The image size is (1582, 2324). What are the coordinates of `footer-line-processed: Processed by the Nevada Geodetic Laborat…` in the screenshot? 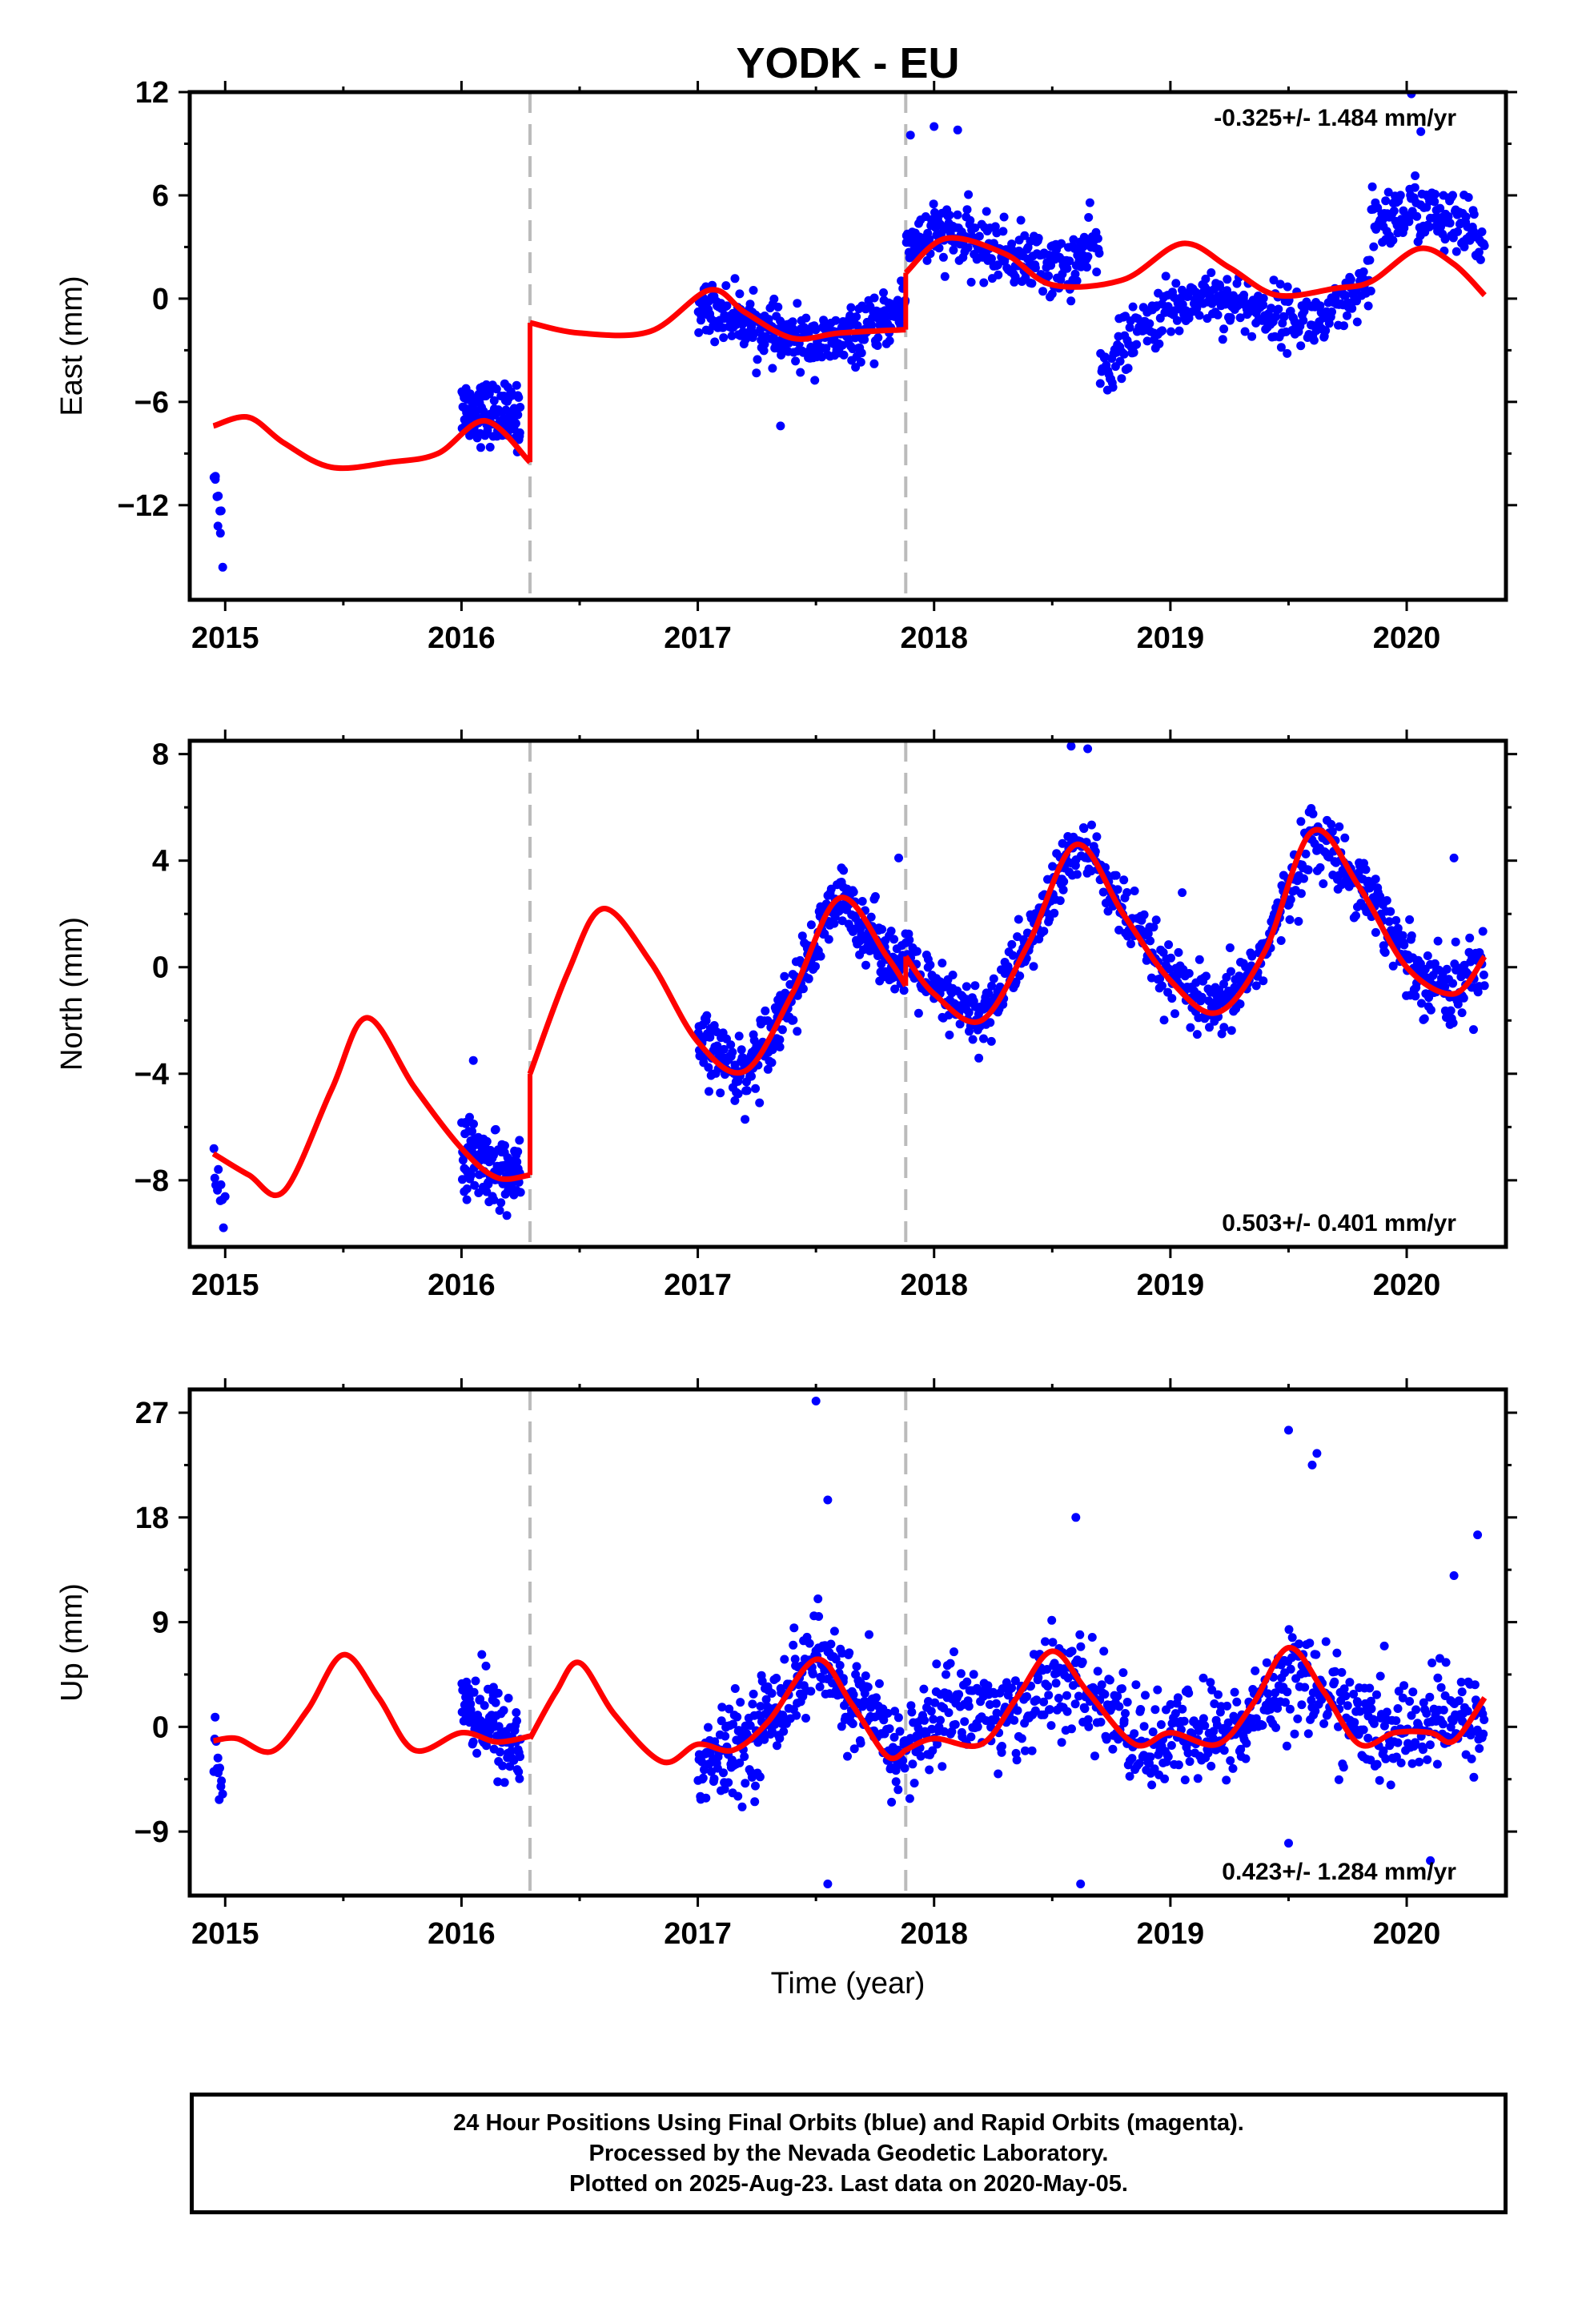 It's located at (848, 2153).